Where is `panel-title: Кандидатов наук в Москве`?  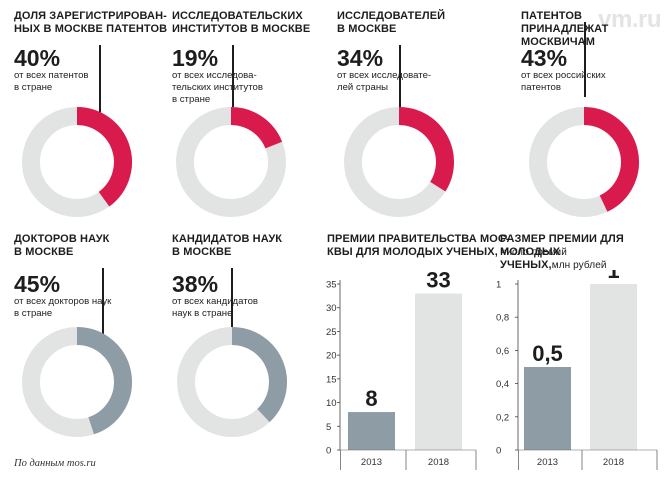 panel-title: Кандидатов наук в Москве is located at coordinates (227, 245).